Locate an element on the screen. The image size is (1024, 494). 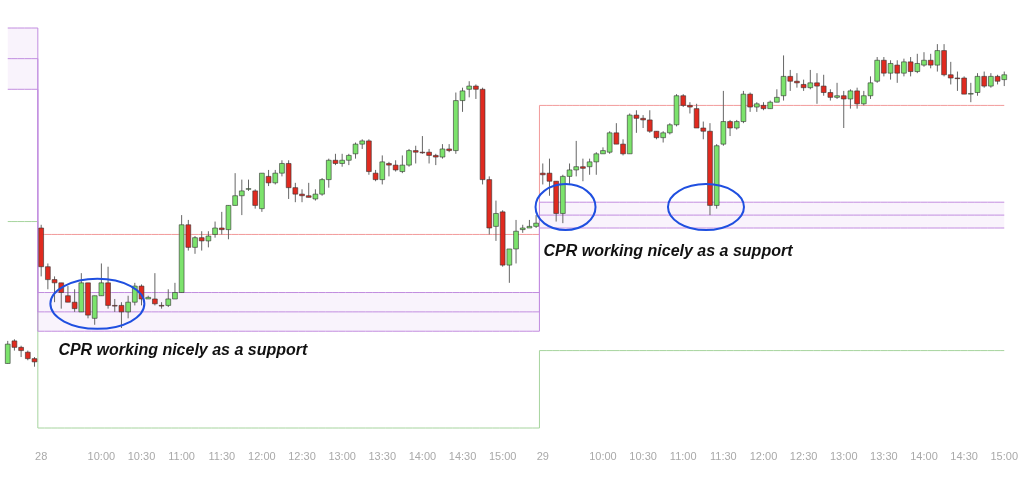
x-tick-label: 28 is located at coordinates (41, 455).